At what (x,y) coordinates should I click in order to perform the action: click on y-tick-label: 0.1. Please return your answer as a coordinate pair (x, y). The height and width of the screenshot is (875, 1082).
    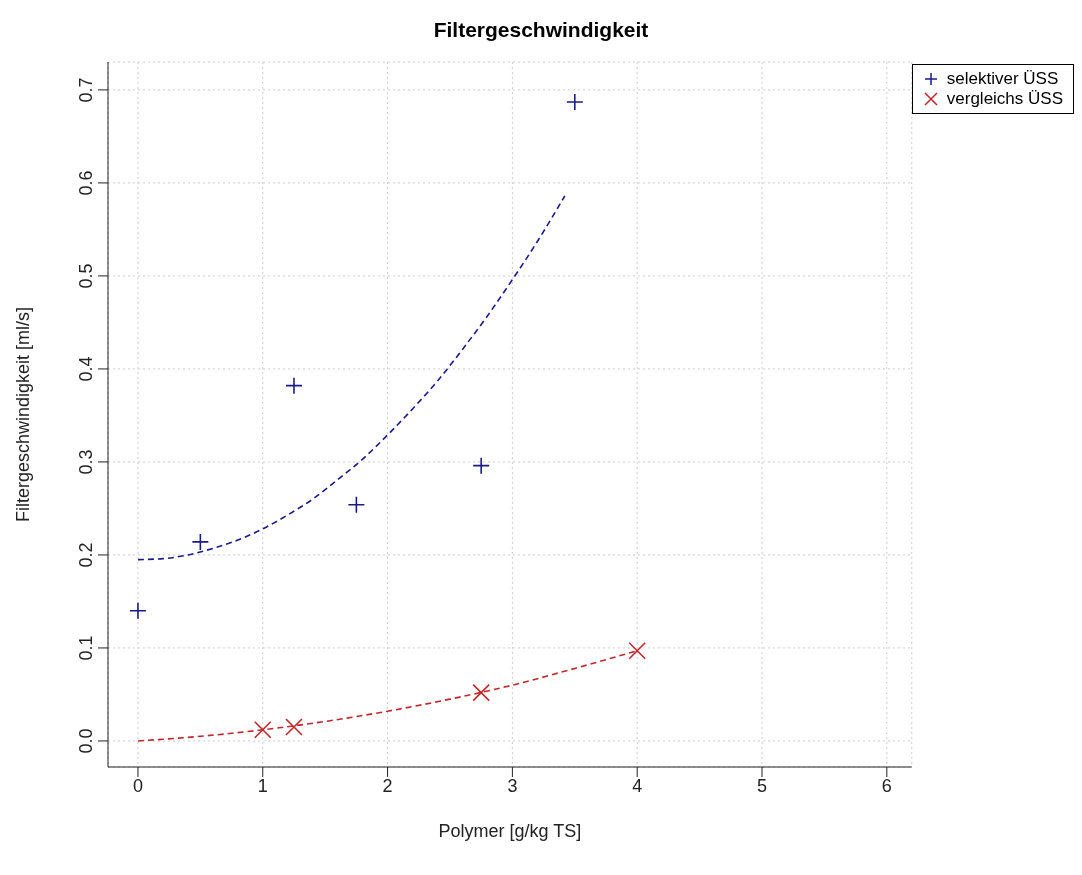
    Looking at the image, I should click on (86, 648).